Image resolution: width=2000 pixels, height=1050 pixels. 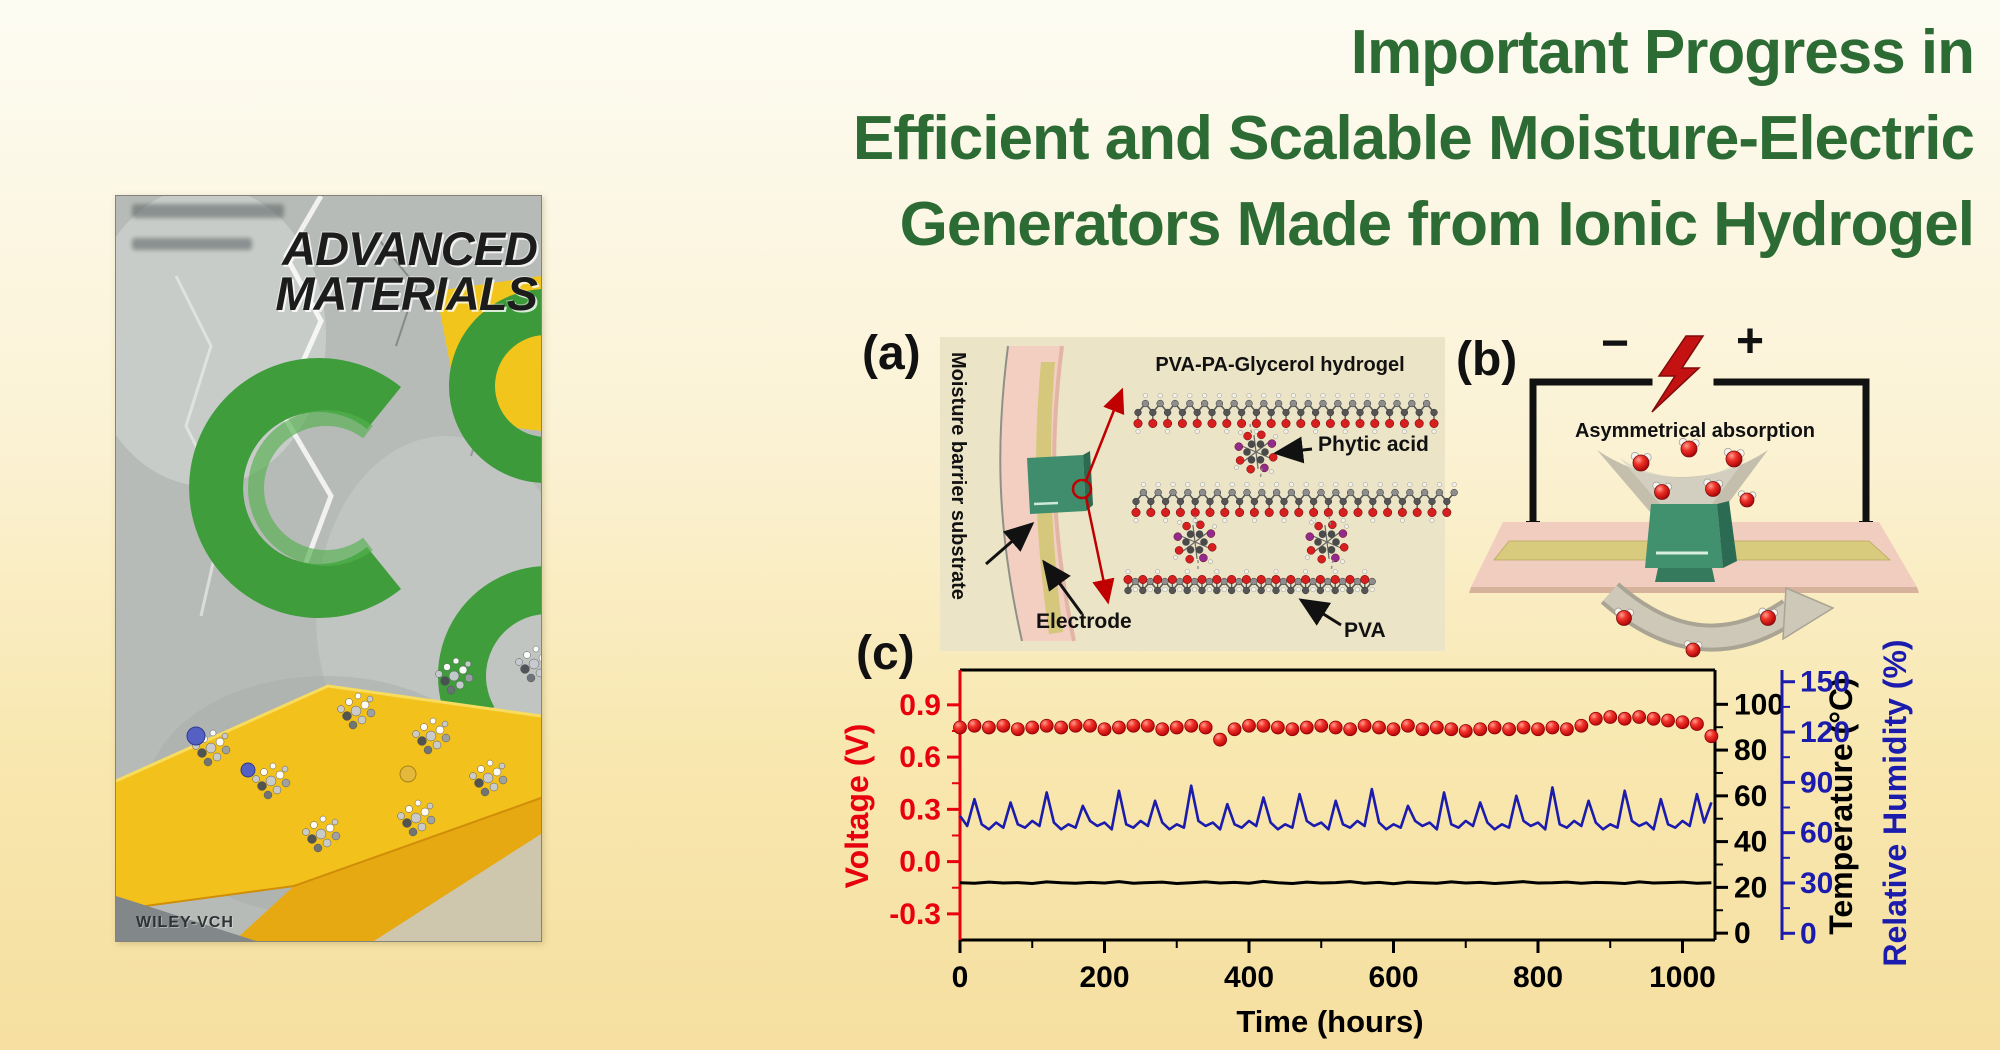 What do you see at coordinates (920, 862) in the screenshot?
I see `svg-text: 0.0` at bounding box center [920, 862].